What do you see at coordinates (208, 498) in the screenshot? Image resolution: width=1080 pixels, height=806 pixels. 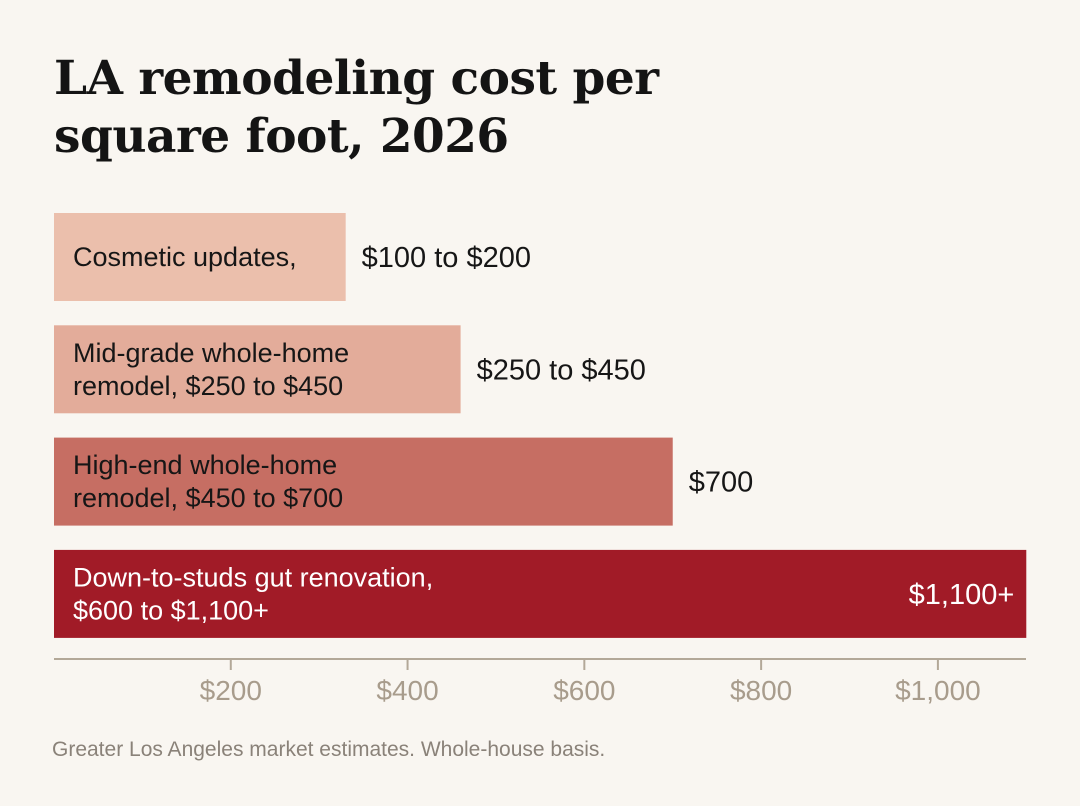 I see `bar-3-category-line-2: remodel, $450 to $700` at bounding box center [208, 498].